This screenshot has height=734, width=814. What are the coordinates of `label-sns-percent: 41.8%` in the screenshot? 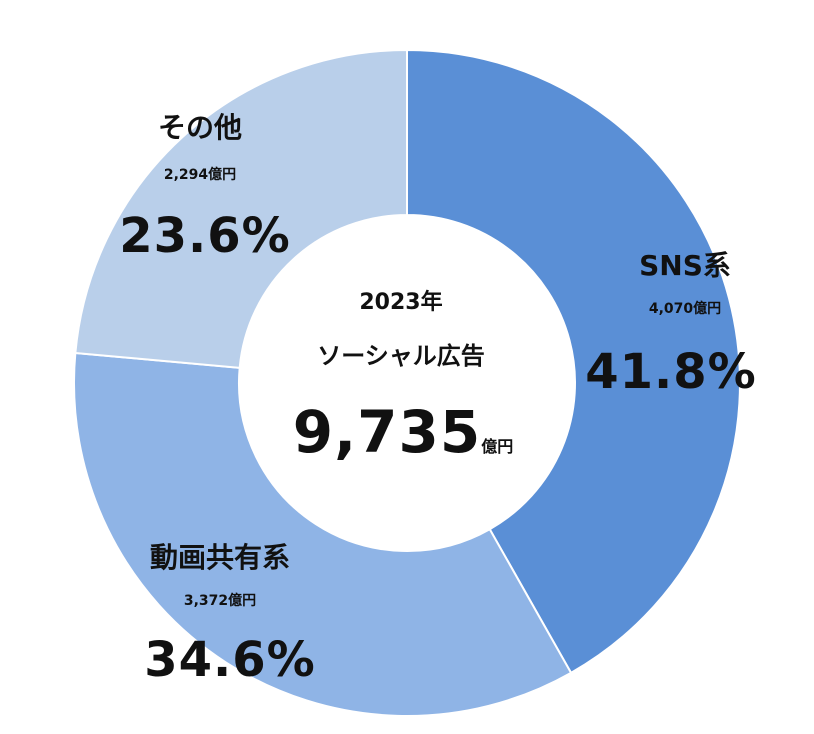 It's located at (671, 372).